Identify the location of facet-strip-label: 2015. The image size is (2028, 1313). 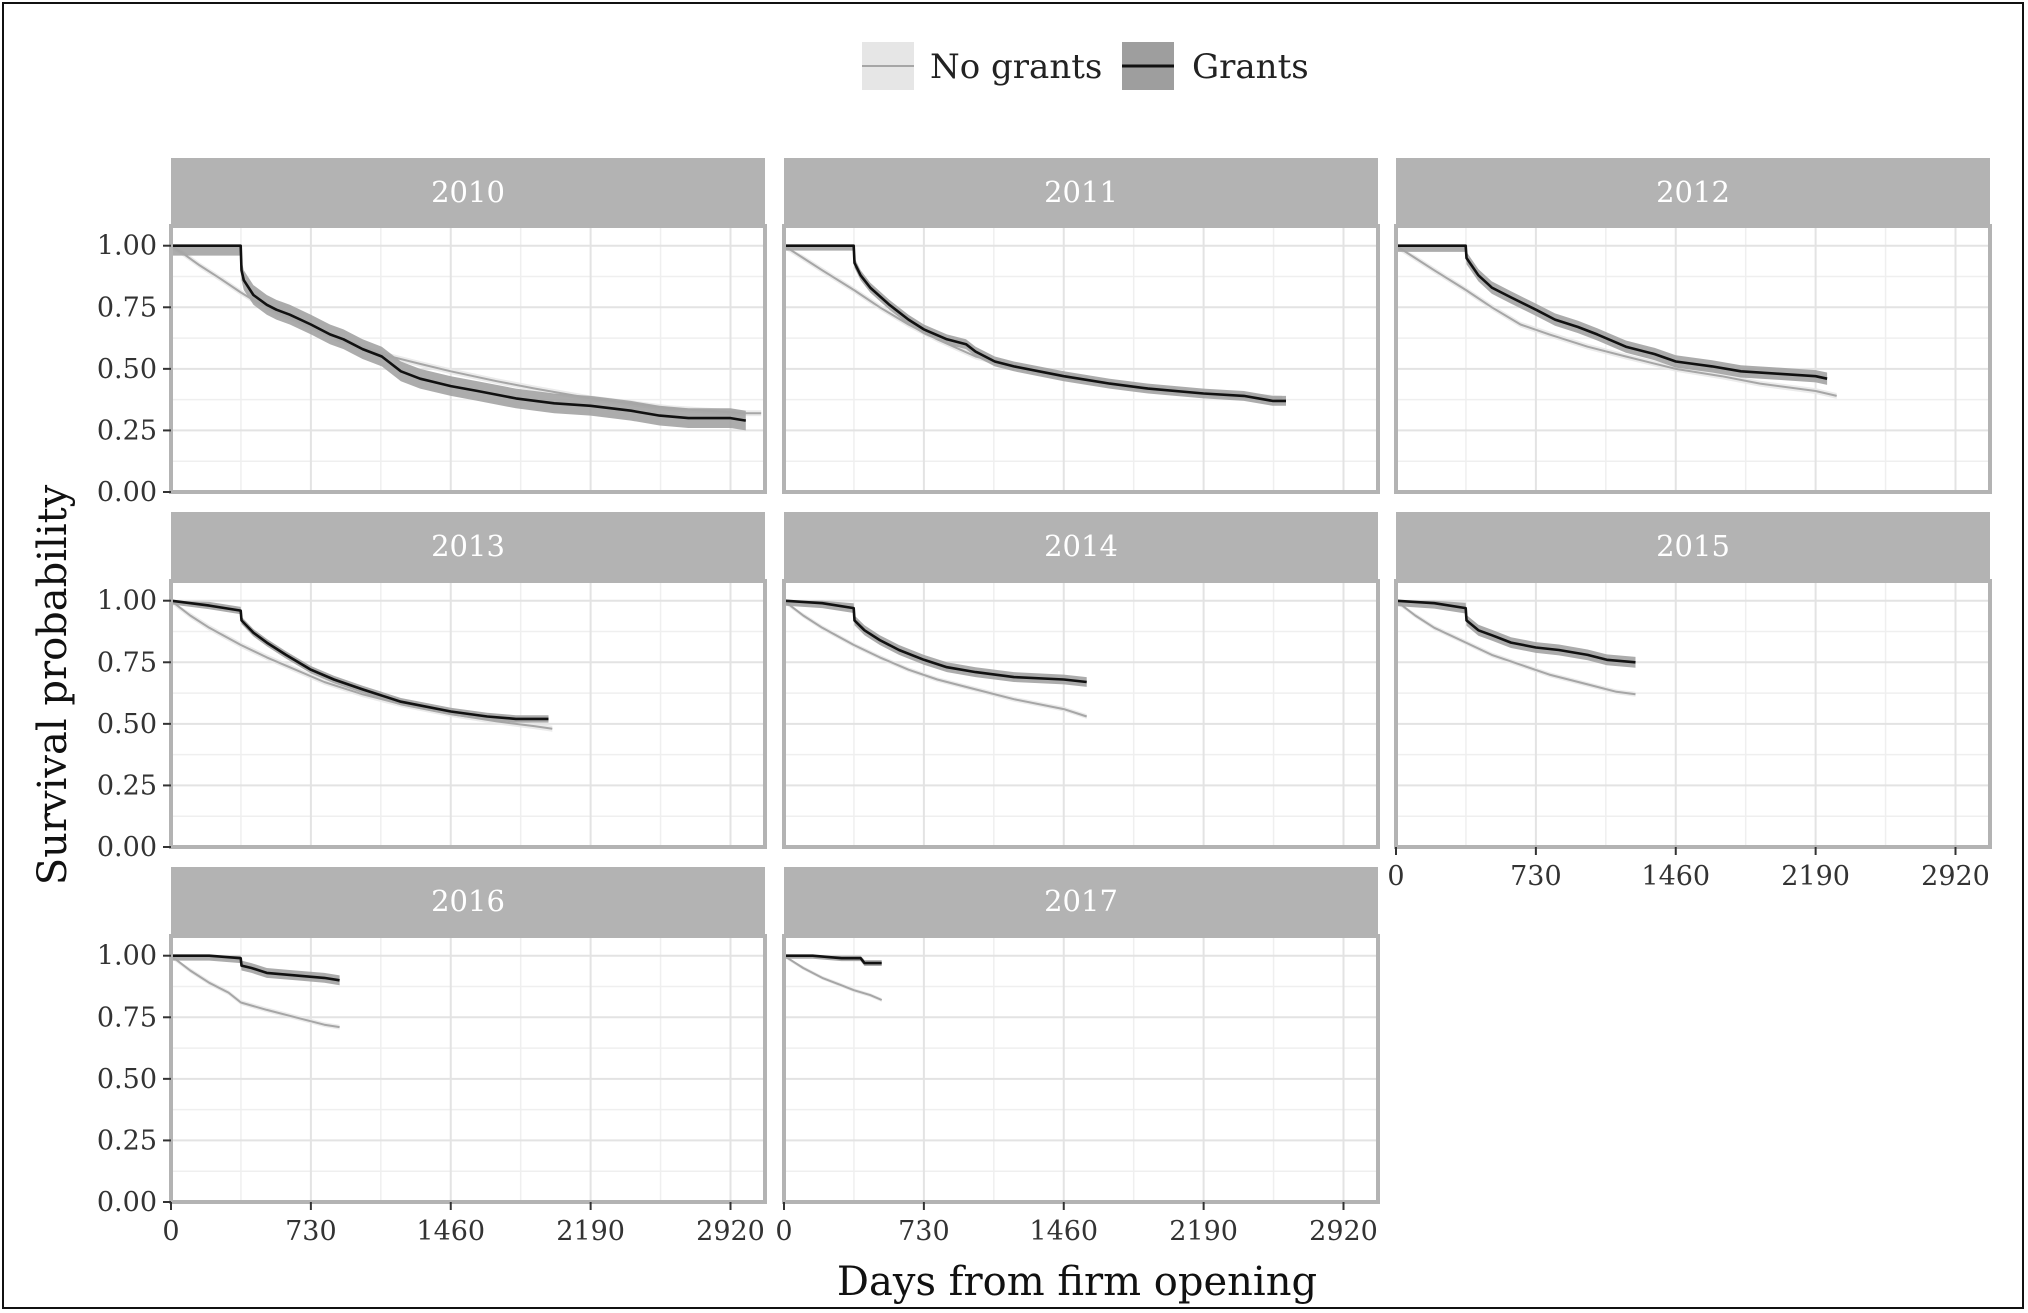
(1693, 546).